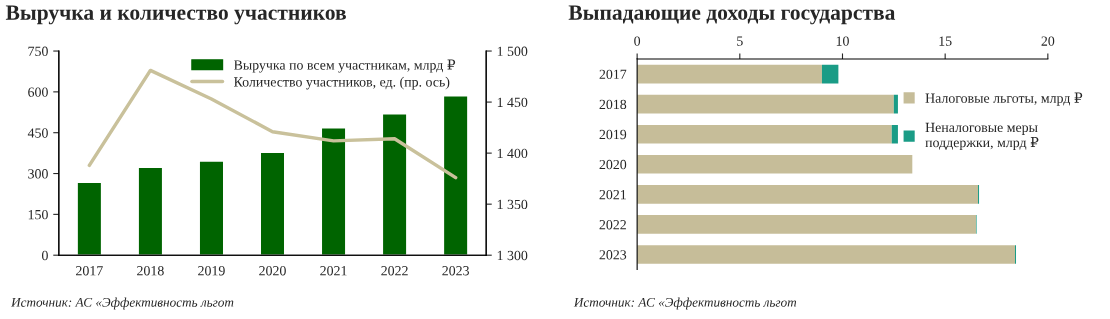 Image resolution: width=1110 pixels, height=319 pixels. I want to click on y2-tick-label: 1 300, so click(512, 255).